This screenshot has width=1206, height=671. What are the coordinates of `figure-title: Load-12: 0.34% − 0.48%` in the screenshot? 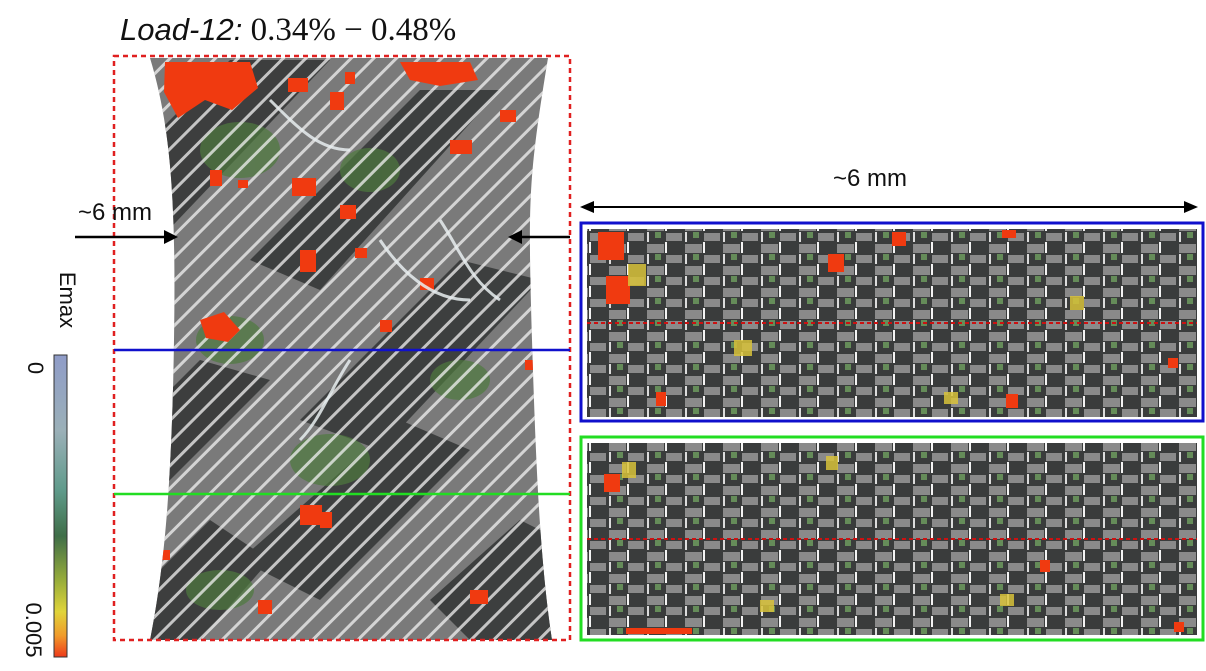 It's located at (288, 30).